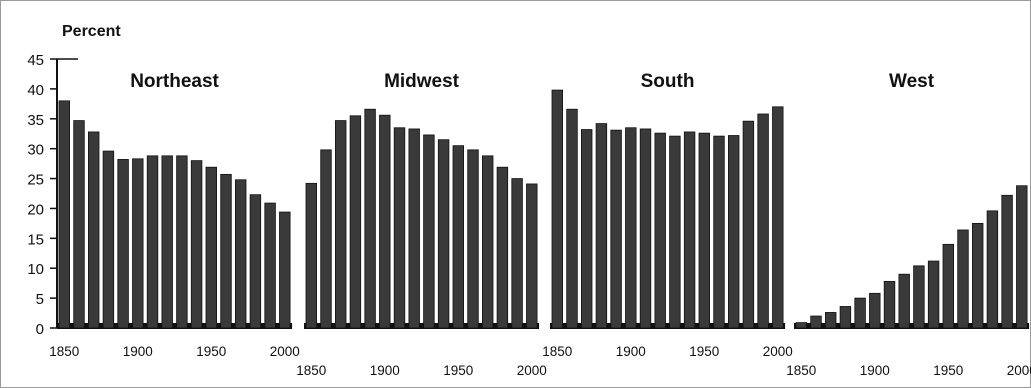 The height and width of the screenshot is (388, 1031). Describe the element at coordinates (422, 81) in the screenshot. I see `panel-title: Midwest` at that location.